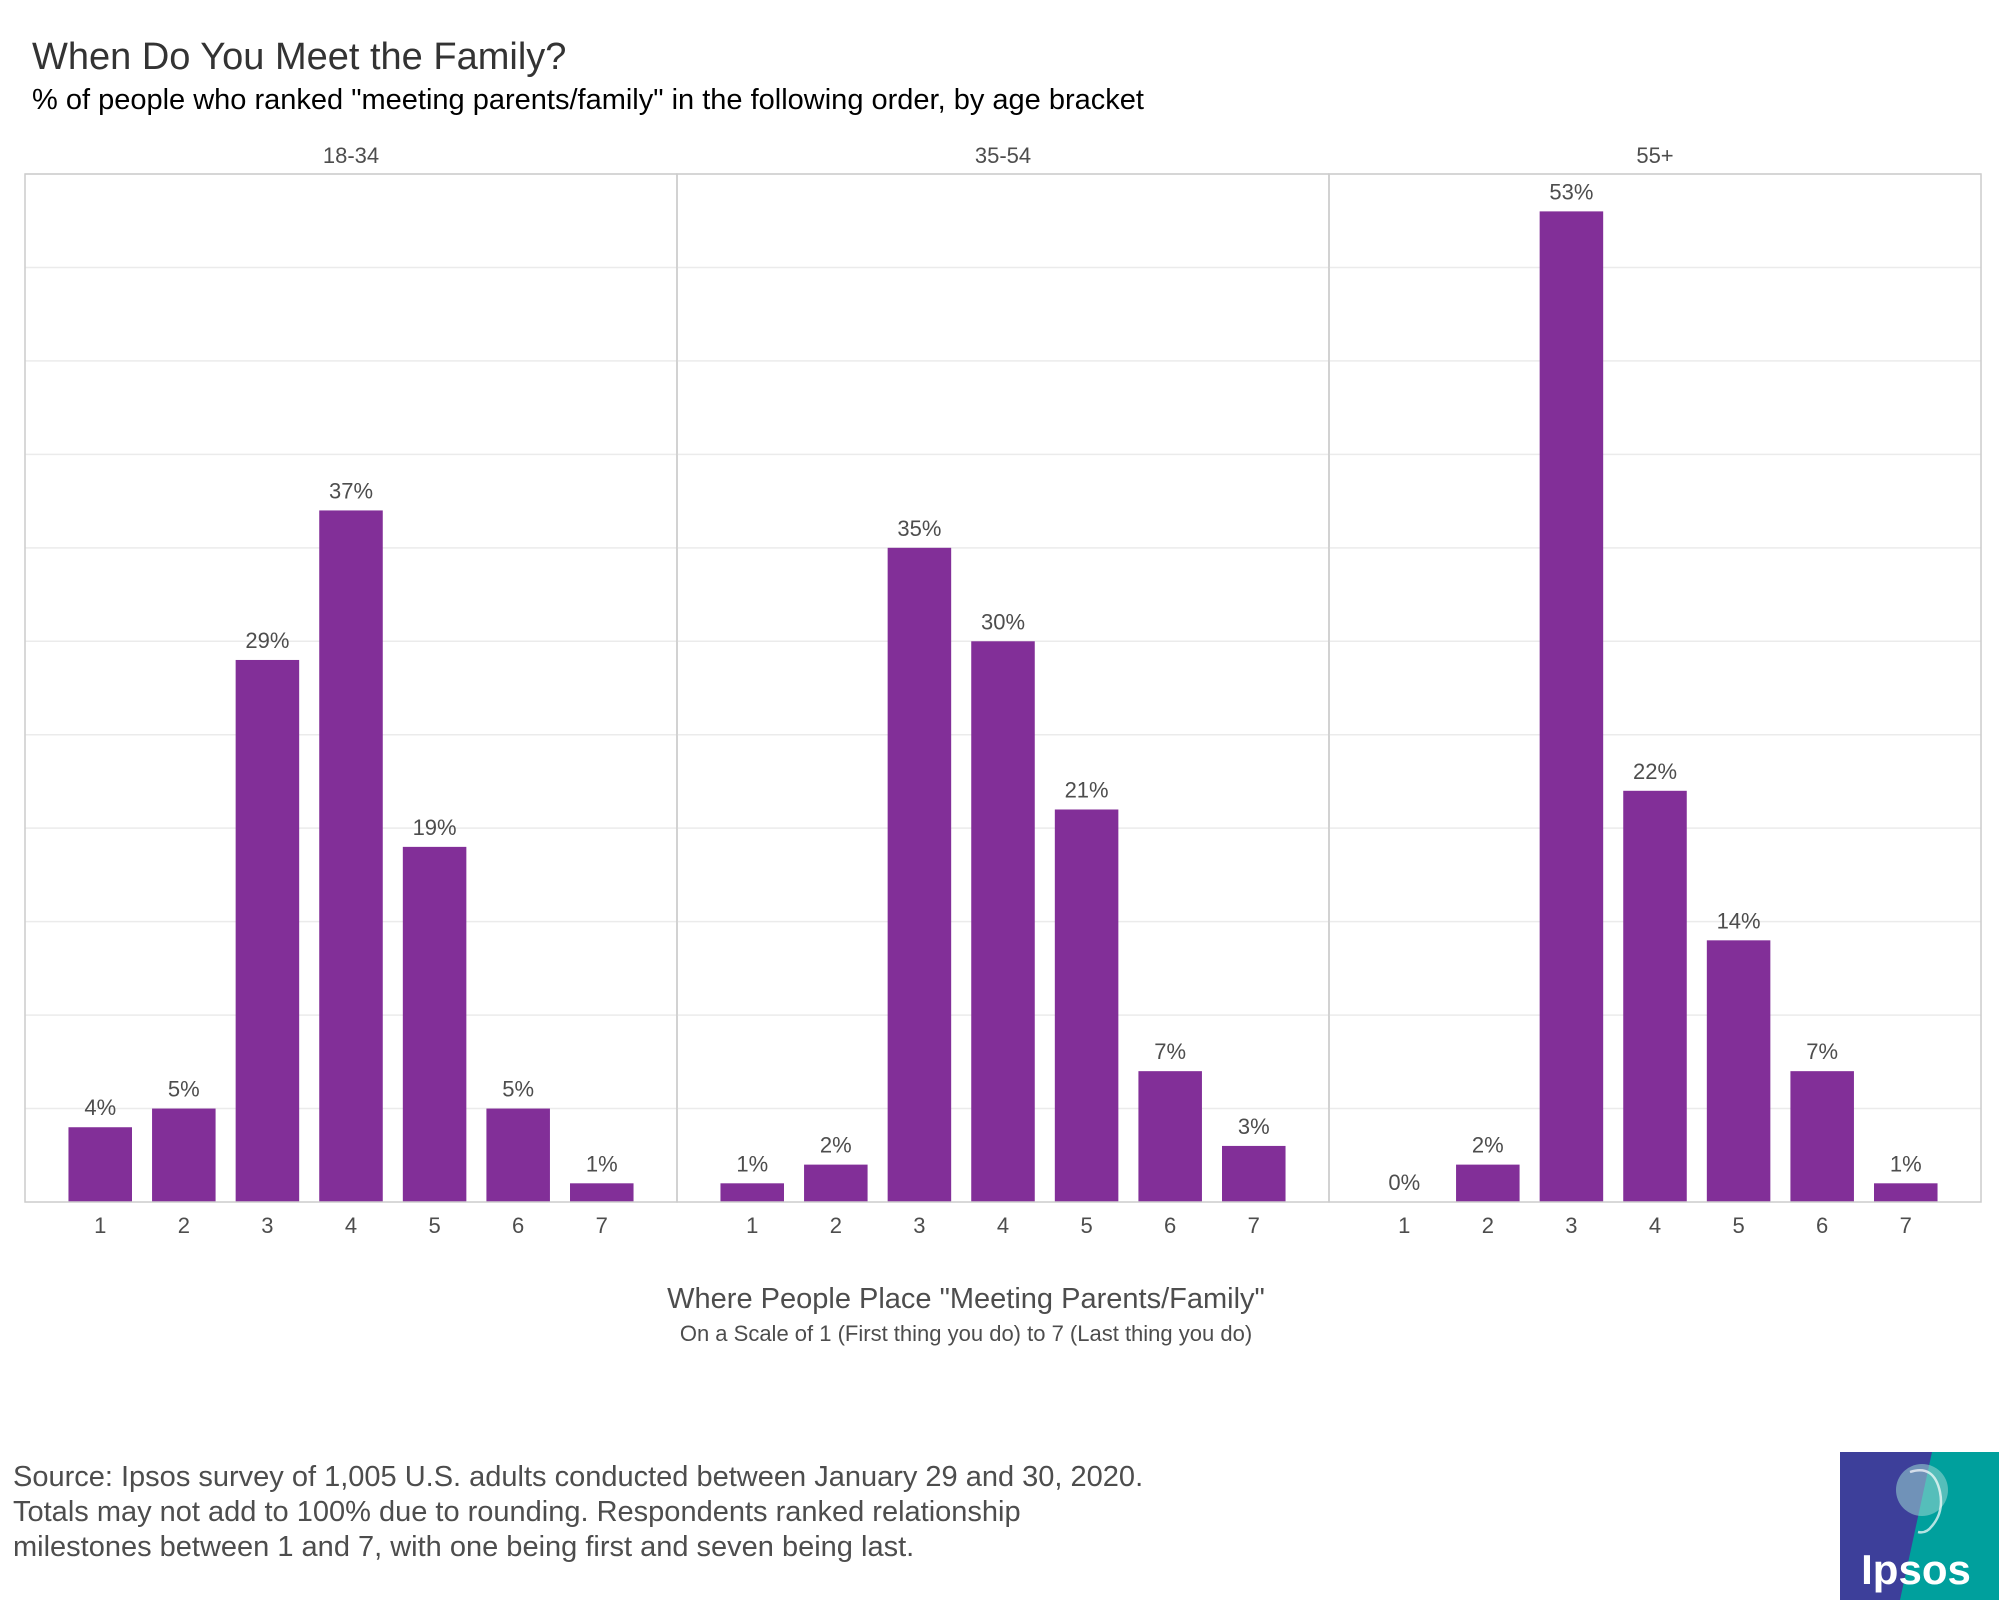  What do you see at coordinates (1916, 1569) in the screenshot?
I see `logo-text: Ipsos` at bounding box center [1916, 1569].